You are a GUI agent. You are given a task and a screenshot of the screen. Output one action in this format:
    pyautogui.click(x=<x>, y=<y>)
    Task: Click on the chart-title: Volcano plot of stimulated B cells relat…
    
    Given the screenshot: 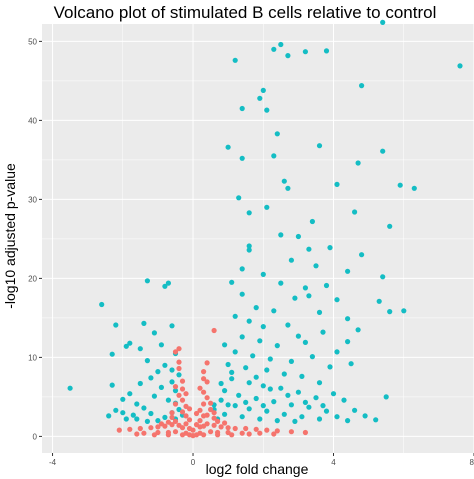 What is the action you would take?
    pyautogui.click(x=245, y=12)
    